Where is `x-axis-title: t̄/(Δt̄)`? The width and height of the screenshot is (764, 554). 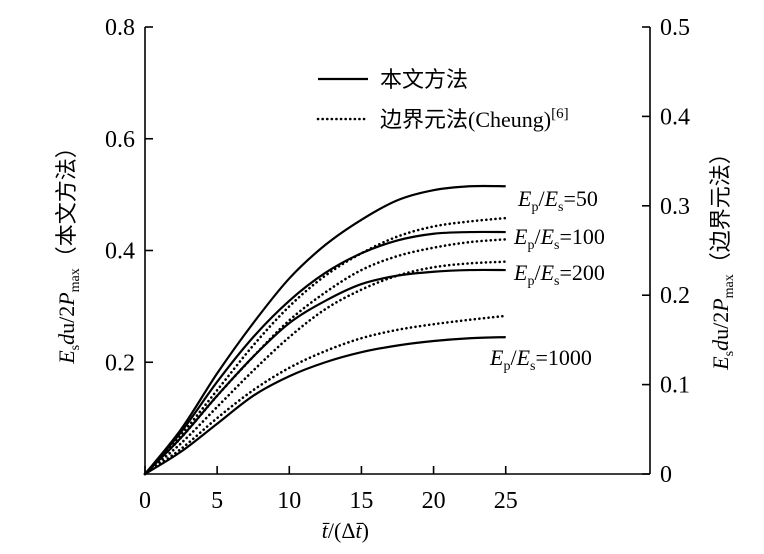
x-axis-title: t̄/(Δt̄) is located at coordinates (345, 530).